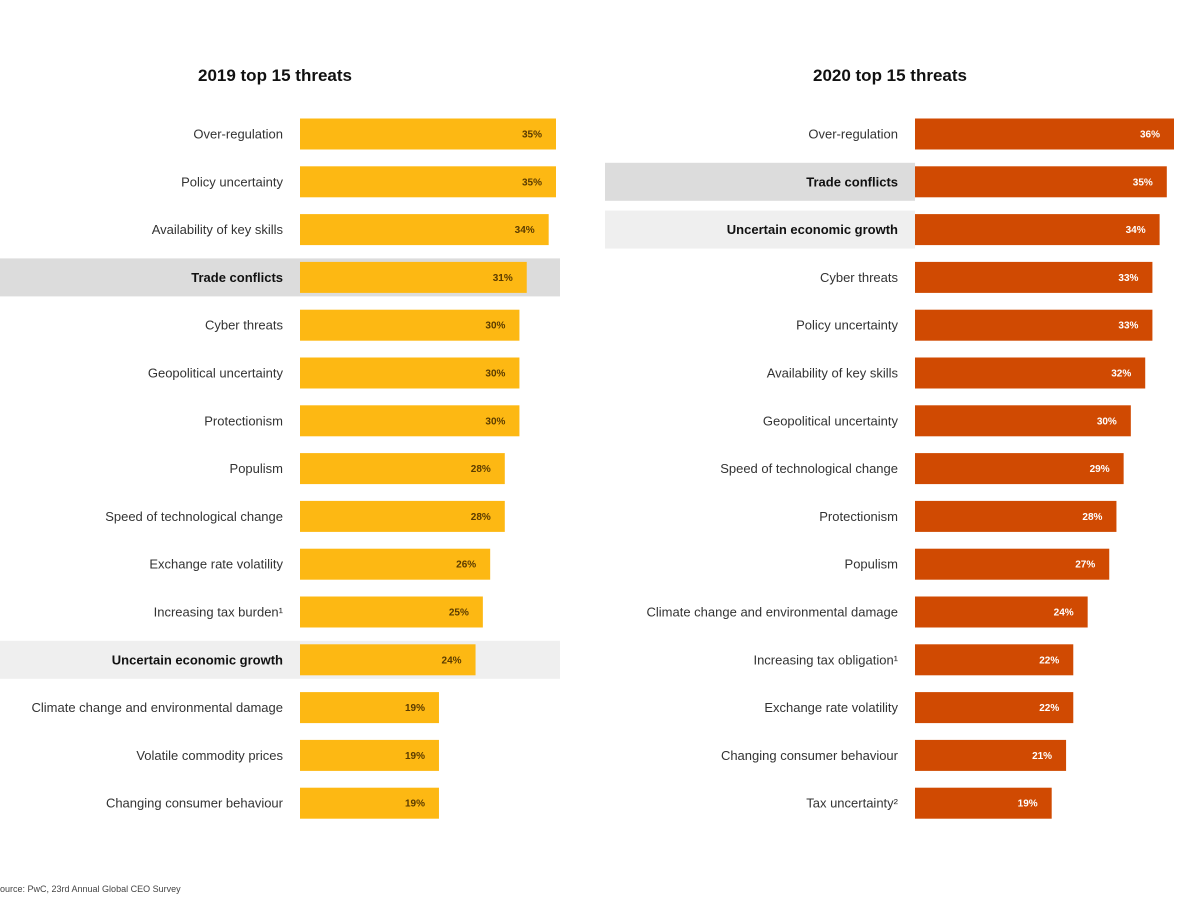  Describe the element at coordinates (232, 181) in the screenshot. I see `category-label-2019-1: Policy uncertainty` at that location.